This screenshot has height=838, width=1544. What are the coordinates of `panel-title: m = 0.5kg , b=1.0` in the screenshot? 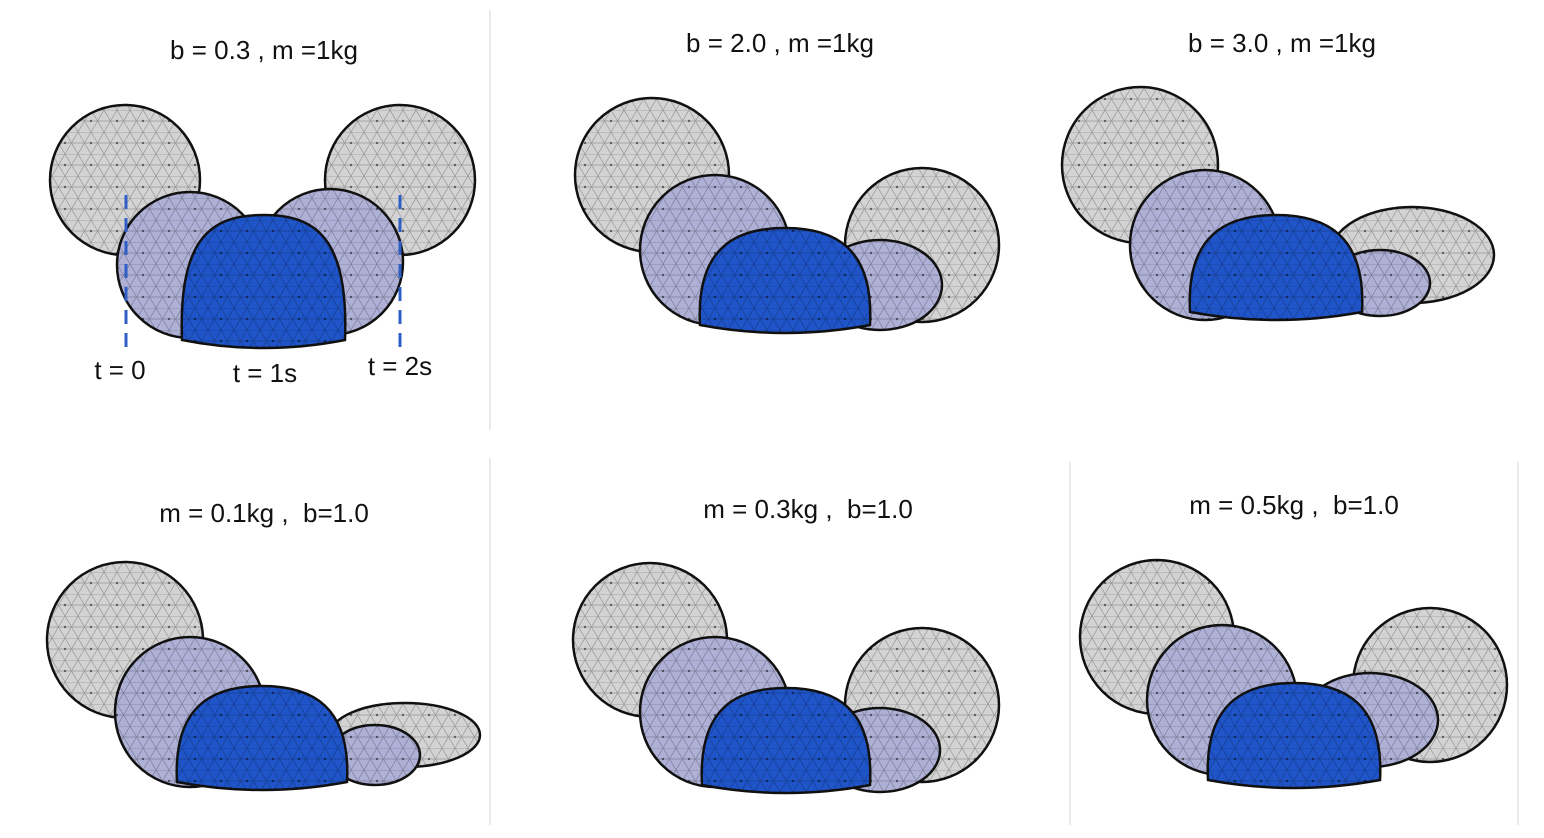 It's located at (1294, 505).